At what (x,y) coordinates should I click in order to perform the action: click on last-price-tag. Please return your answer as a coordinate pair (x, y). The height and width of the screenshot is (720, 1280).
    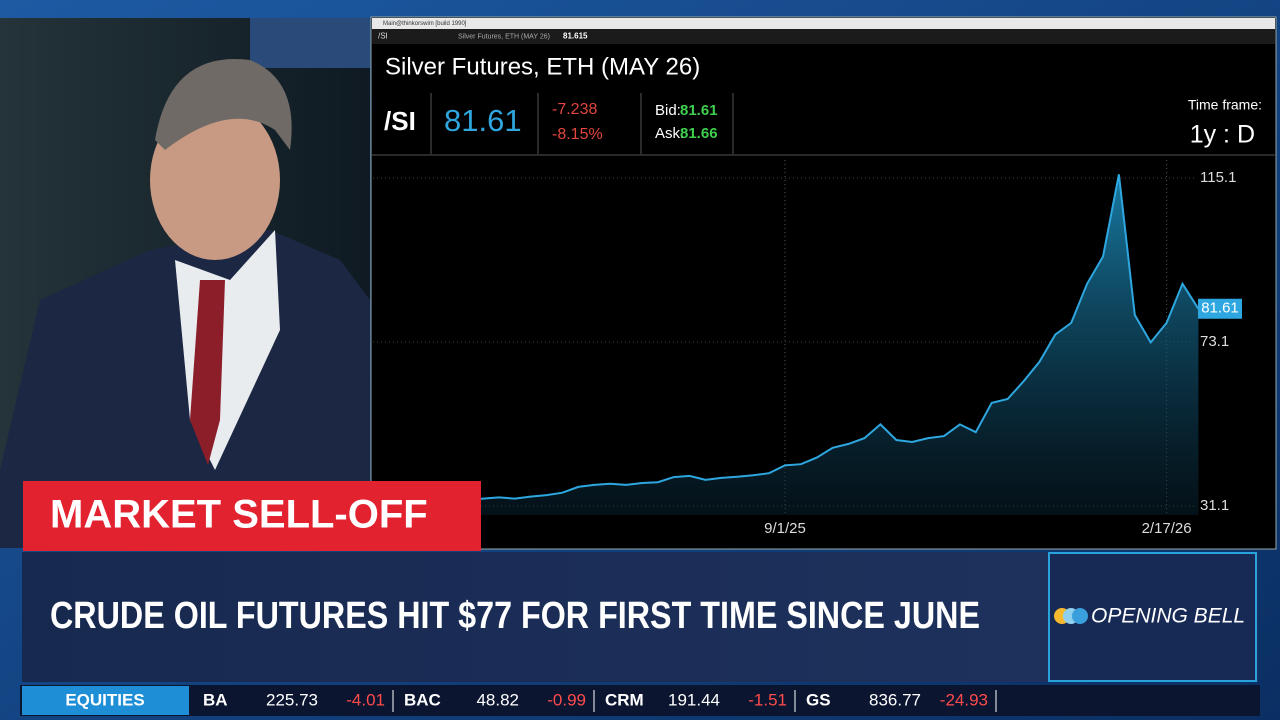
    Looking at the image, I should click on (1220, 308).